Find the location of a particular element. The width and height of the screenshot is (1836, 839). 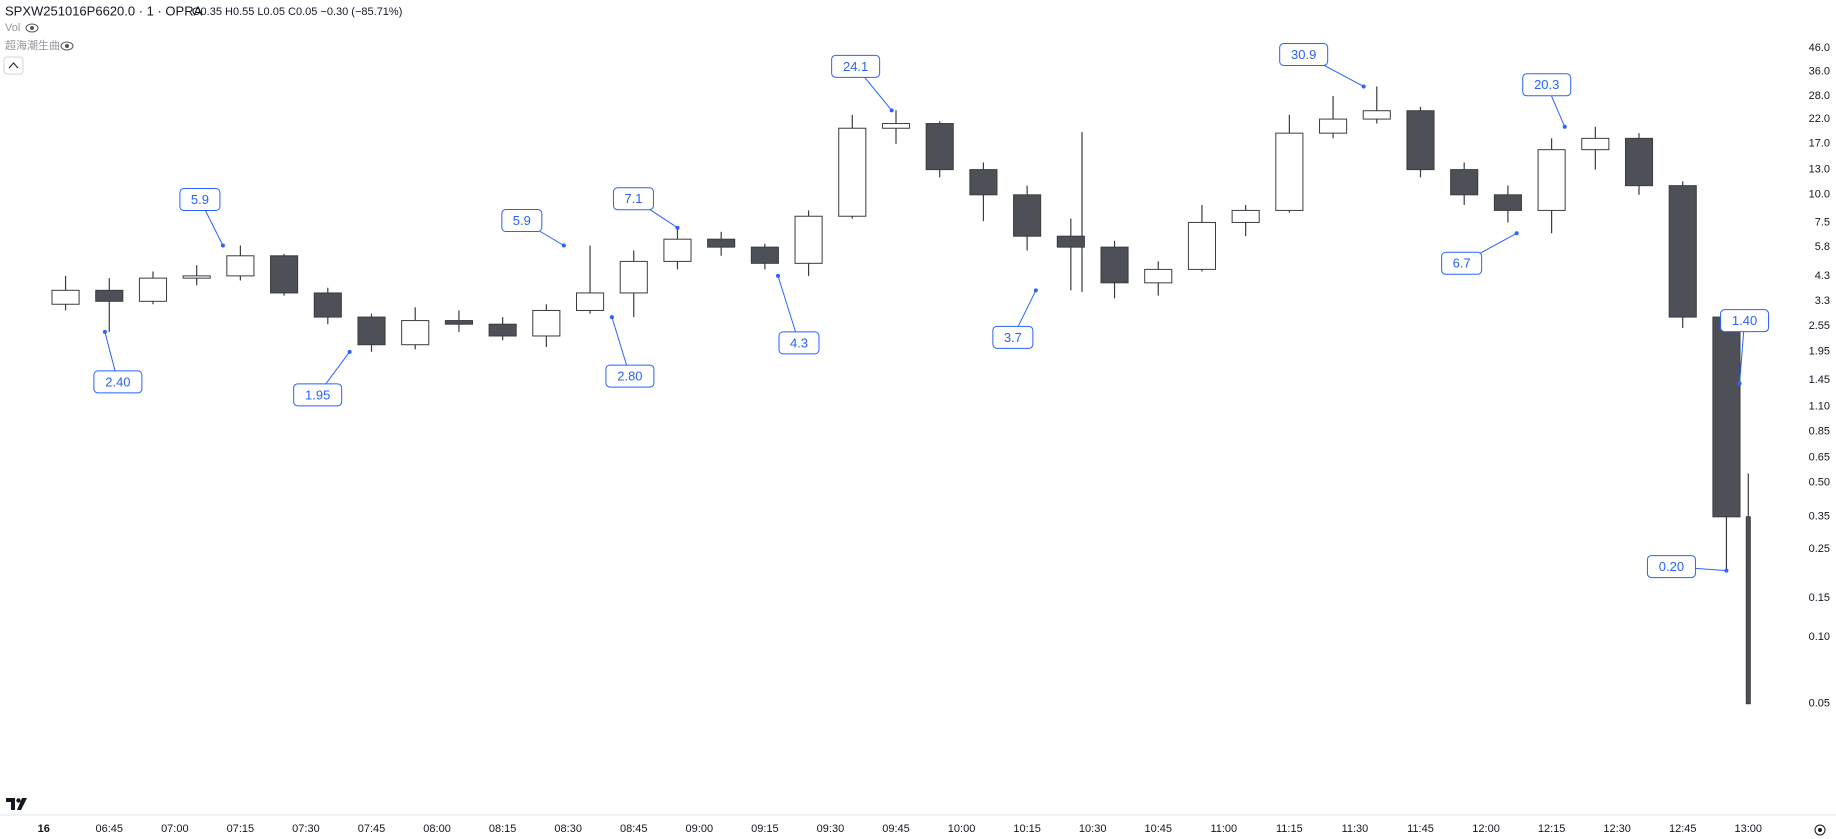

collapse-button is located at coordinates (13, 65).